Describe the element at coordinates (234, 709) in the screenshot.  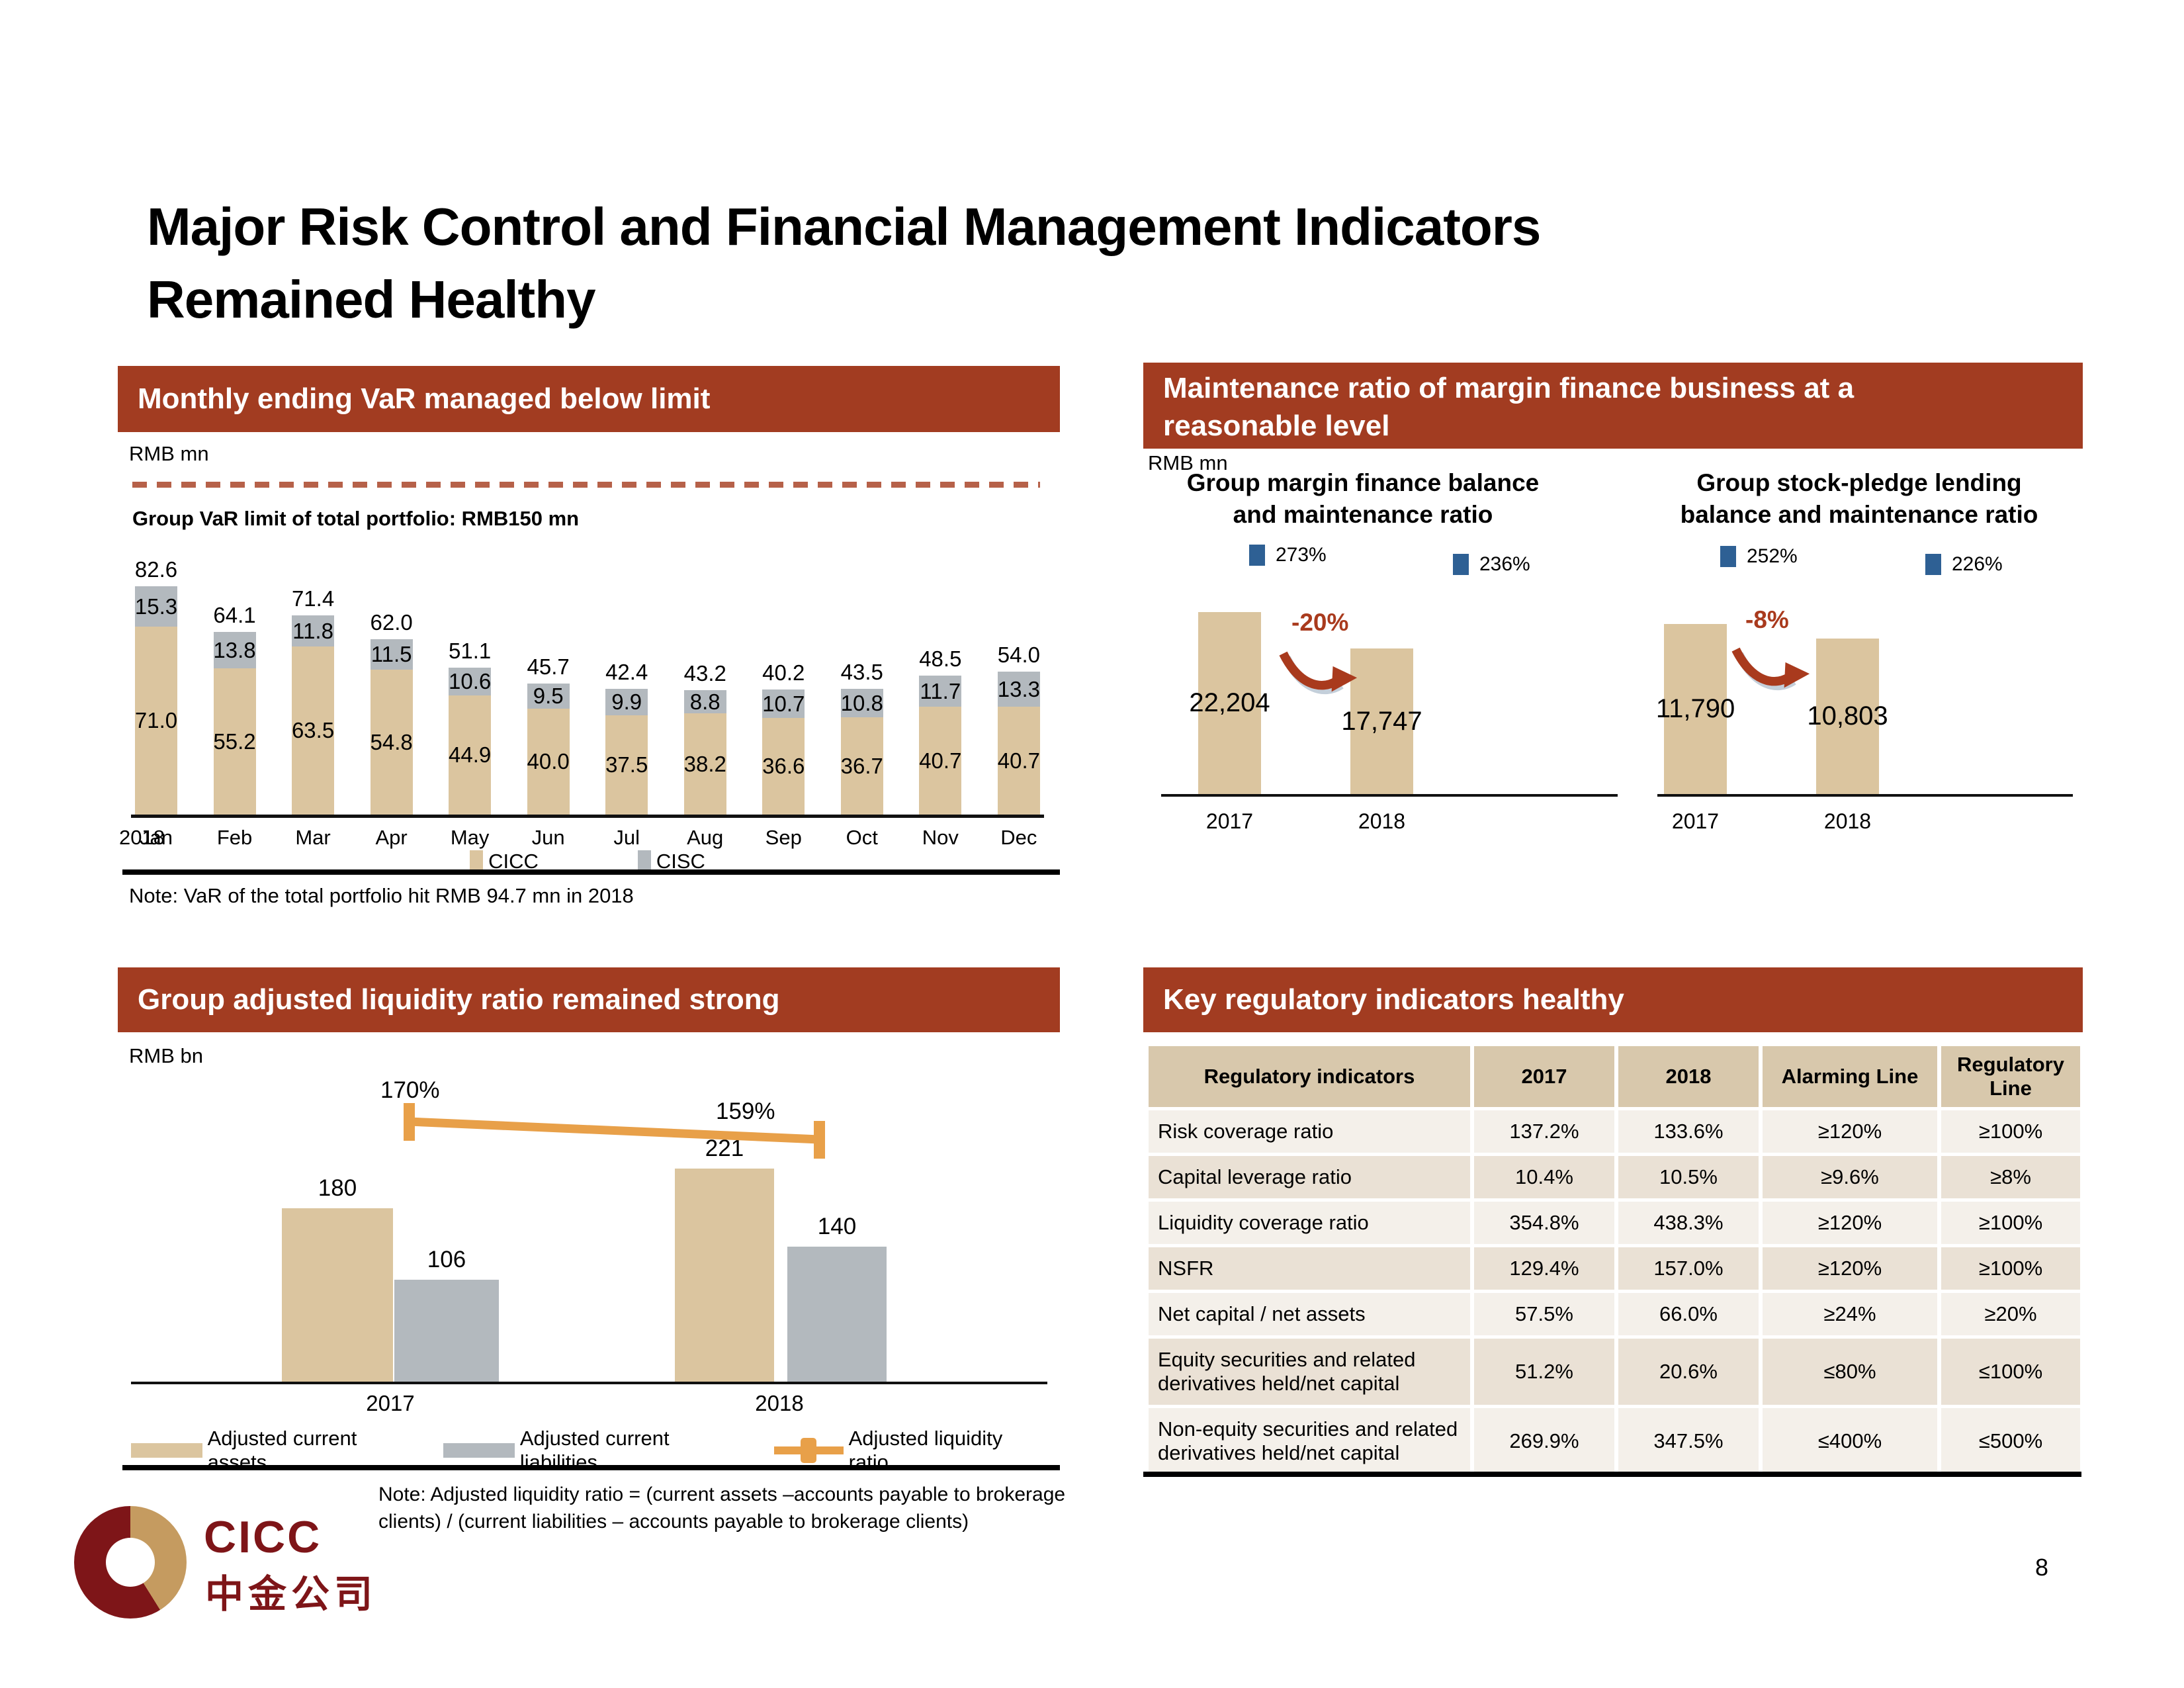
I see `var-bar-feb: 64.1 13.8 55.2` at that location.